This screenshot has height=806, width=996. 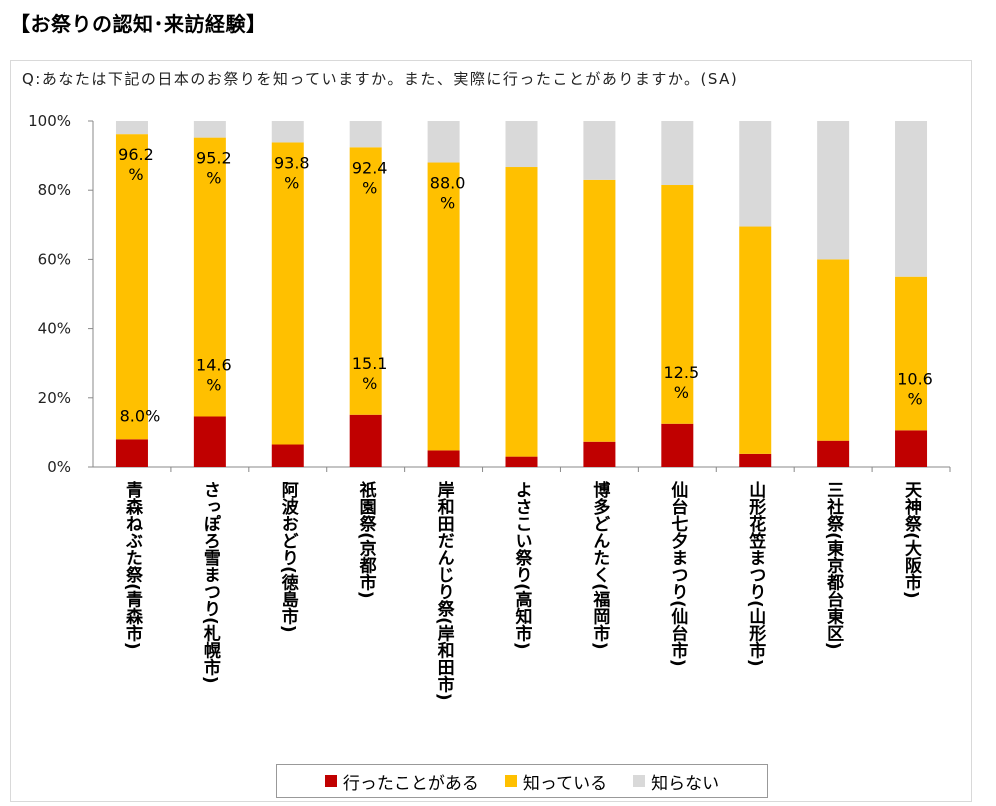 I want to click on x-category-label: 岸和田だんじり祭(岸和田市), so click(x=445, y=590).